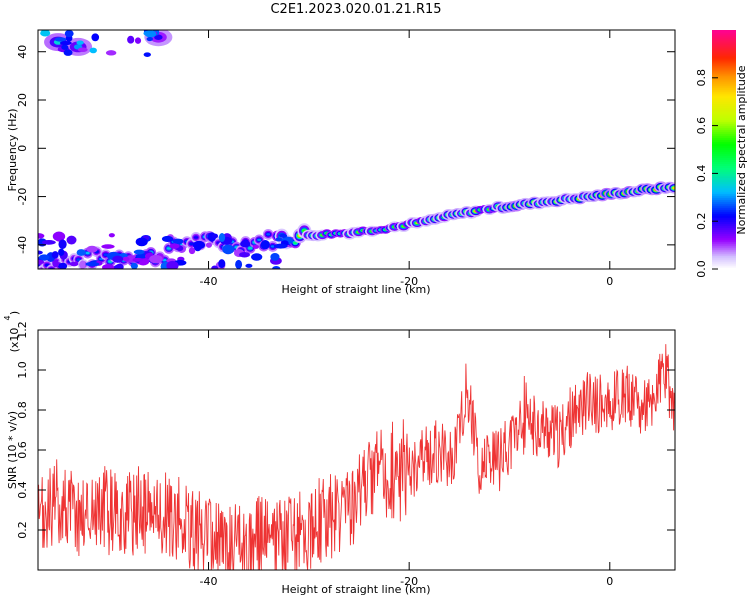 The width and height of the screenshot is (750, 600). Describe the element at coordinates (409, 581) in the screenshot. I see `x-tick-label: -20` at that location.